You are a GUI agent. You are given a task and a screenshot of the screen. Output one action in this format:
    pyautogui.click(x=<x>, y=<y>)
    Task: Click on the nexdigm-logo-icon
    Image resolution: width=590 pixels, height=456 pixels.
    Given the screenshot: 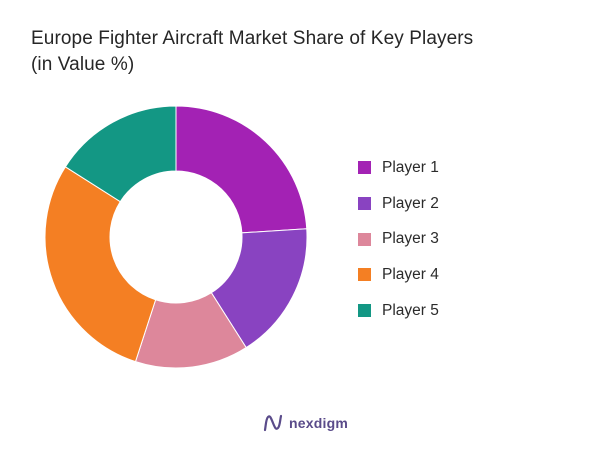 What is the action you would take?
    pyautogui.click(x=273, y=423)
    